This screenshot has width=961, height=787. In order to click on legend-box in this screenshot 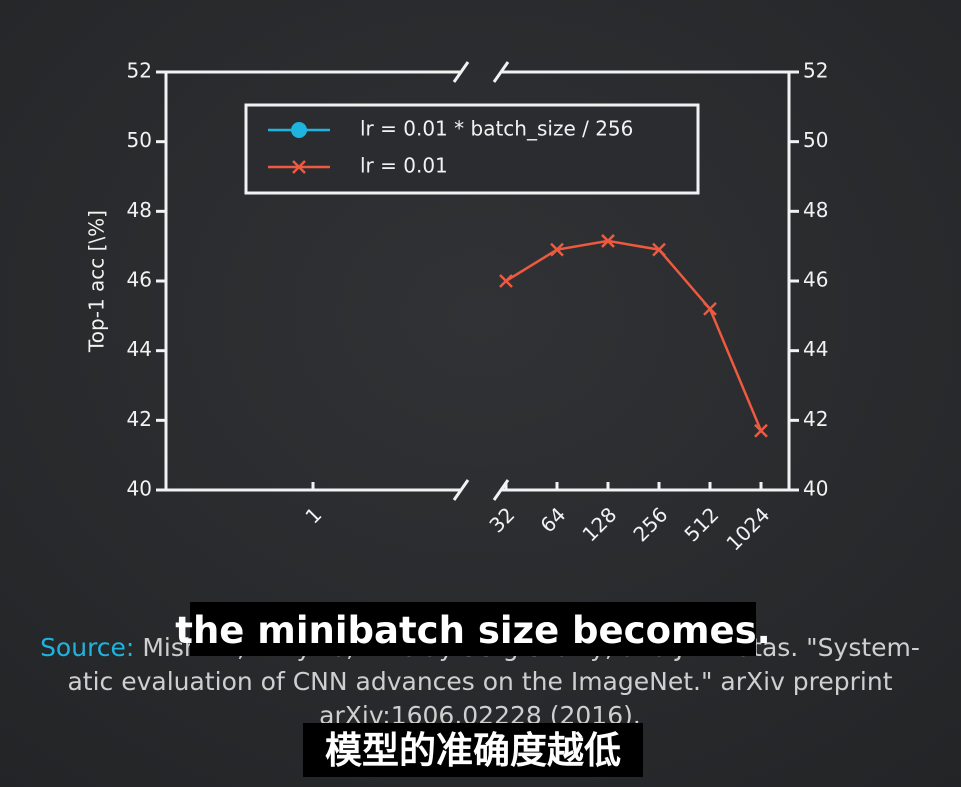, I will do `click(472, 149)`.